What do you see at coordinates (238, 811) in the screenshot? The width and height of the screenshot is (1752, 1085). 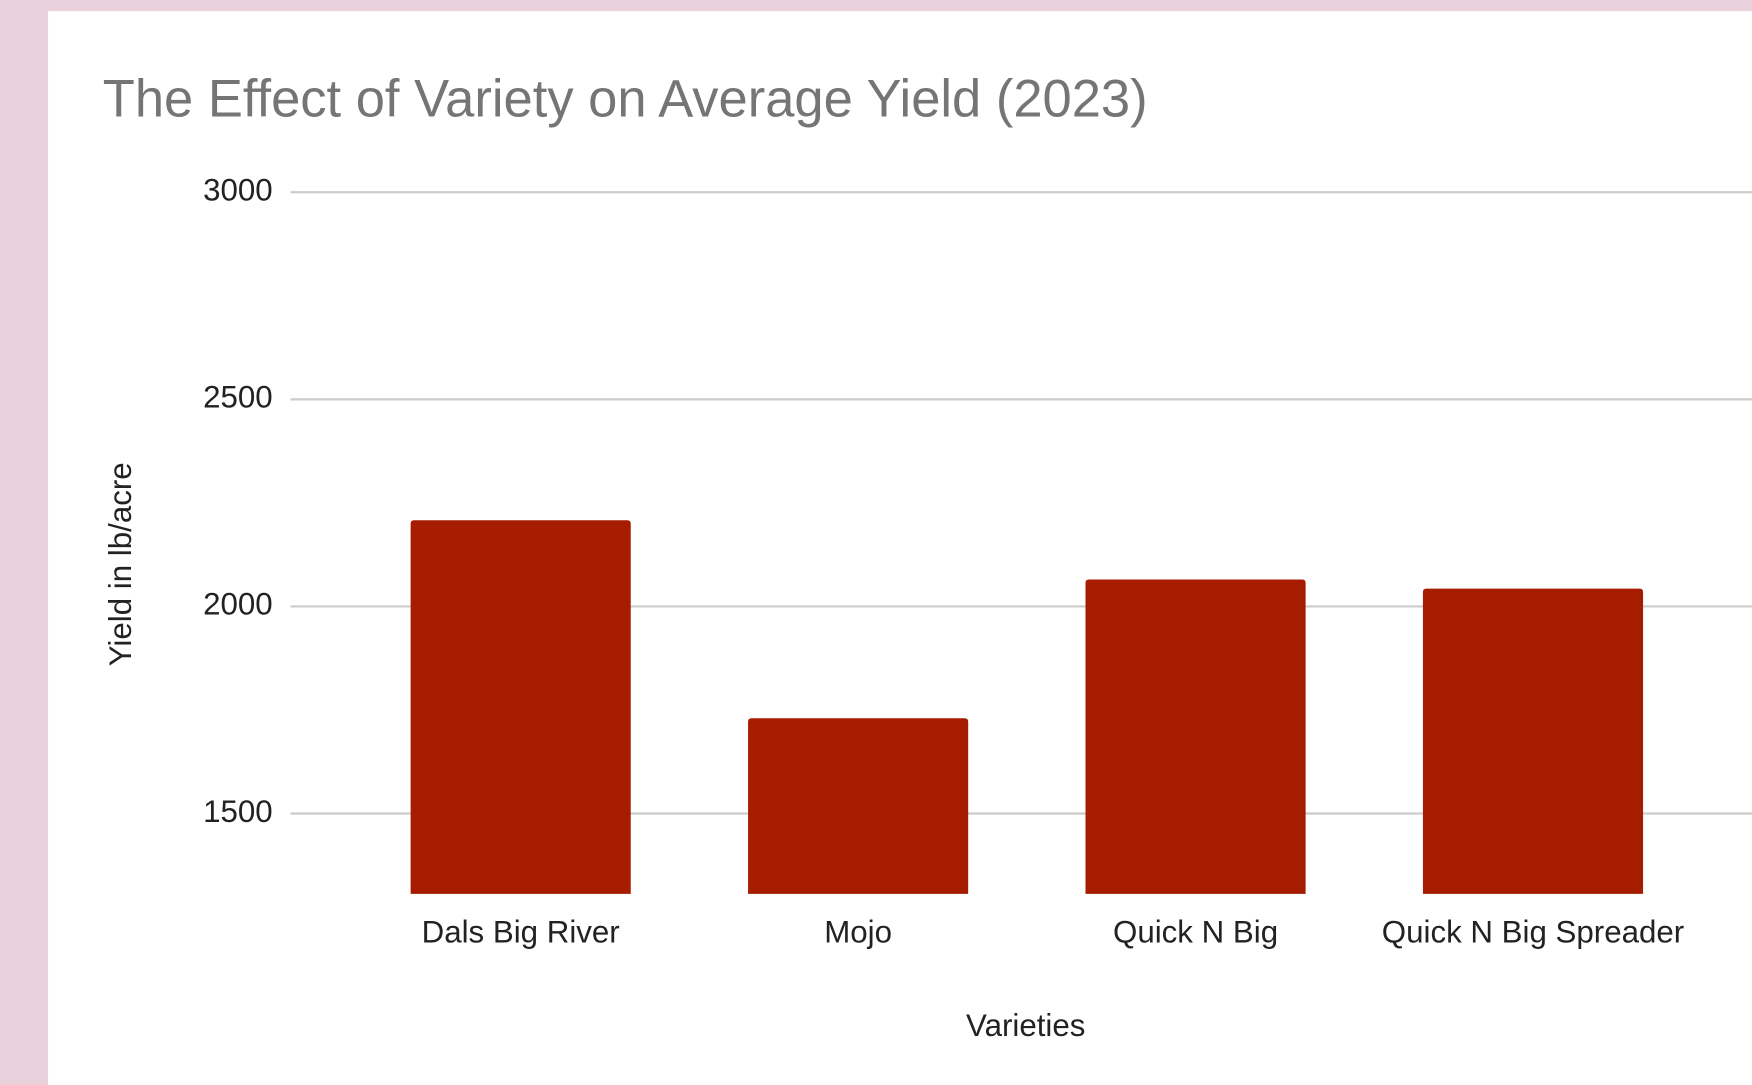 I see `y-tick-label: 1500` at bounding box center [238, 811].